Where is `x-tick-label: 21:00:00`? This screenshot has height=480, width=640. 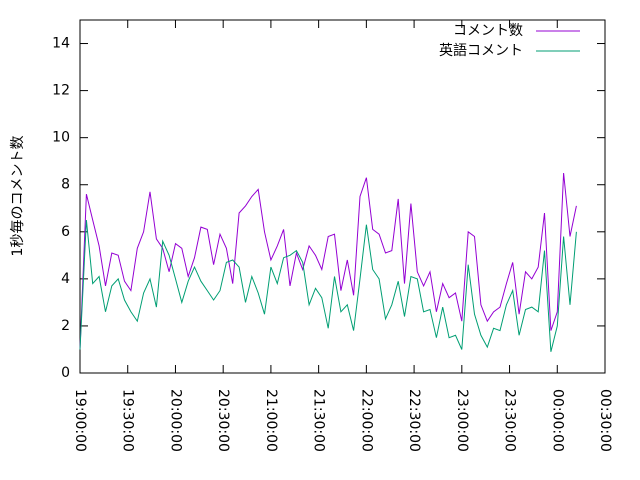
x-tick-label: 21:00:00 is located at coordinates (271, 420).